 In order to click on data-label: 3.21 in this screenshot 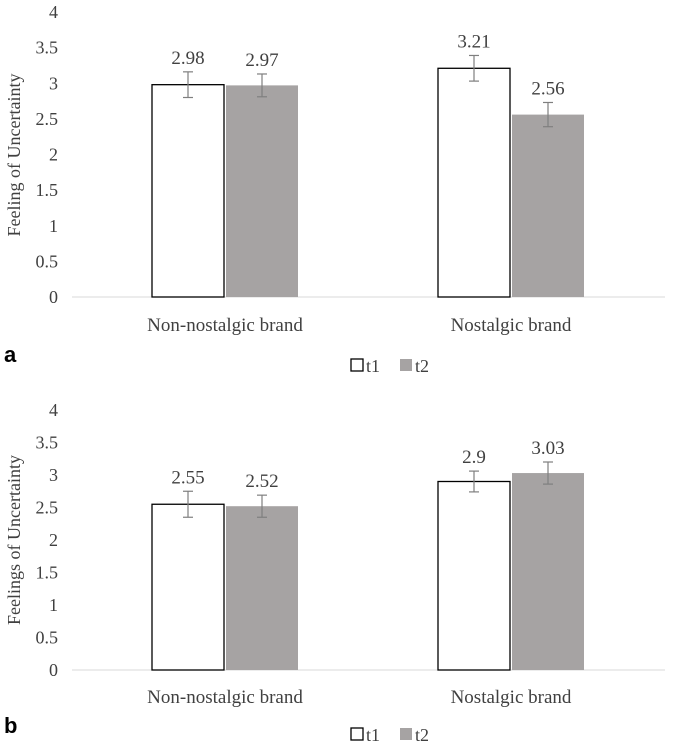, I will do `click(473, 41)`.